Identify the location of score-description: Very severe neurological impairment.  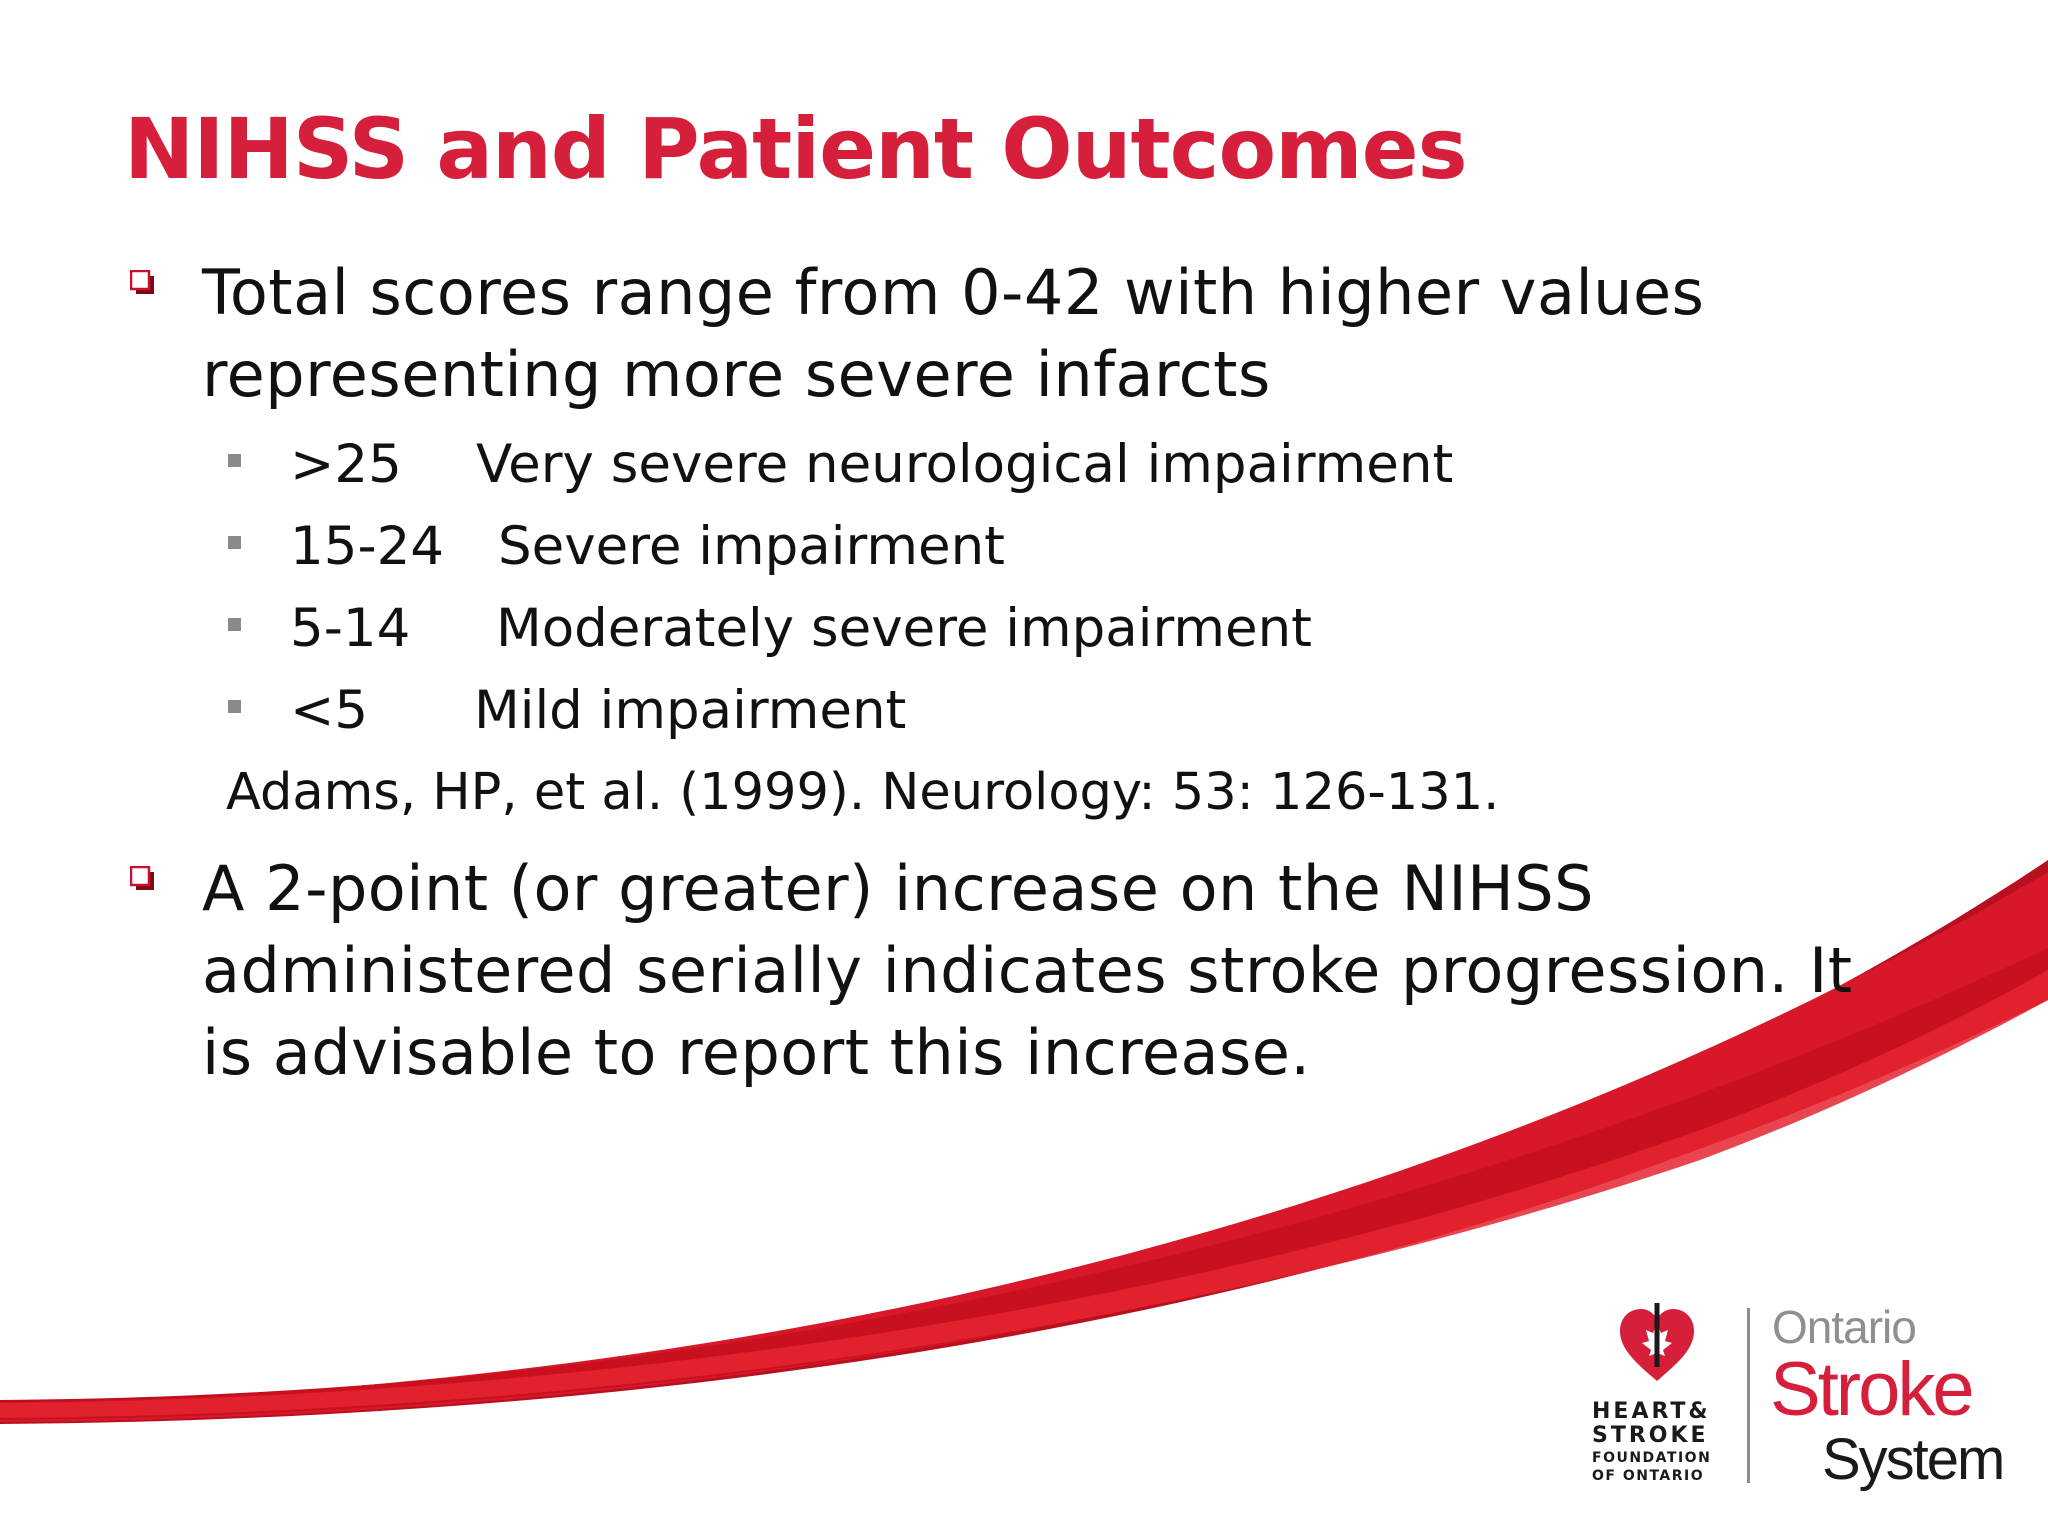
(965, 464).